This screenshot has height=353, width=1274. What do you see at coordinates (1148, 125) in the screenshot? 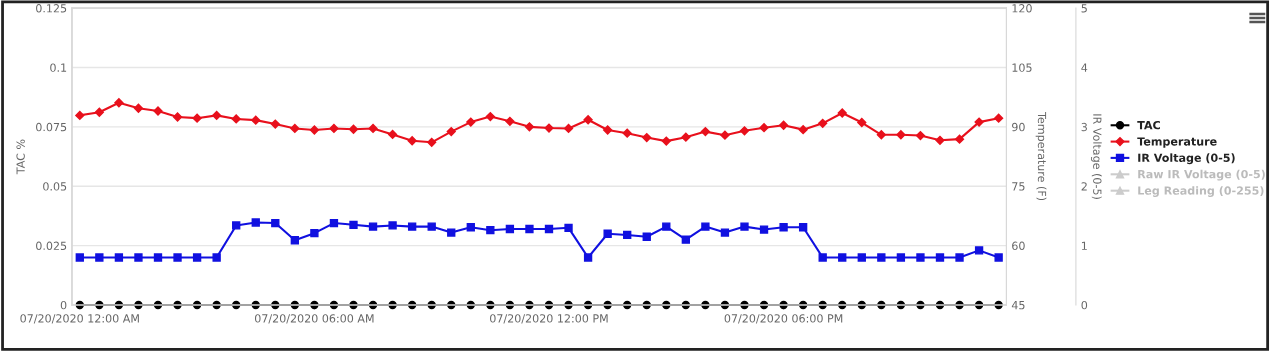
I see `legend-label: TAC` at bounding box center [1148, 125].